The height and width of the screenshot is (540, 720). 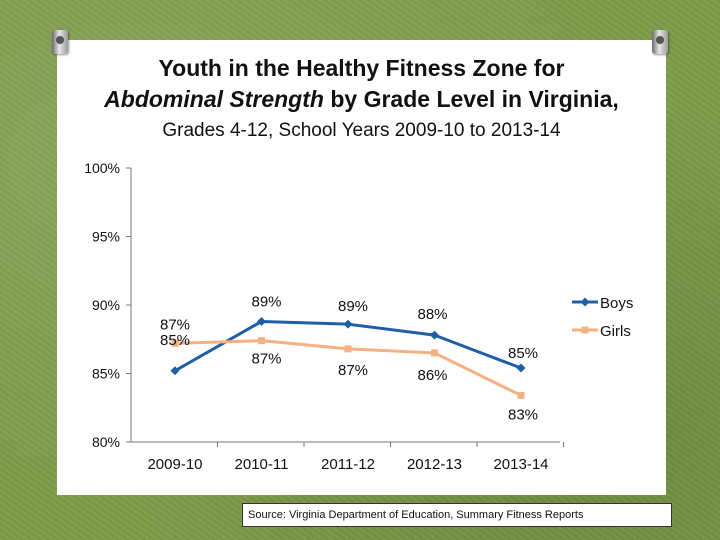 What do you see at coordinates (106, 442) in the screenshot?
I see `y-tick-label: 80%` at bounding box center [106, 442].